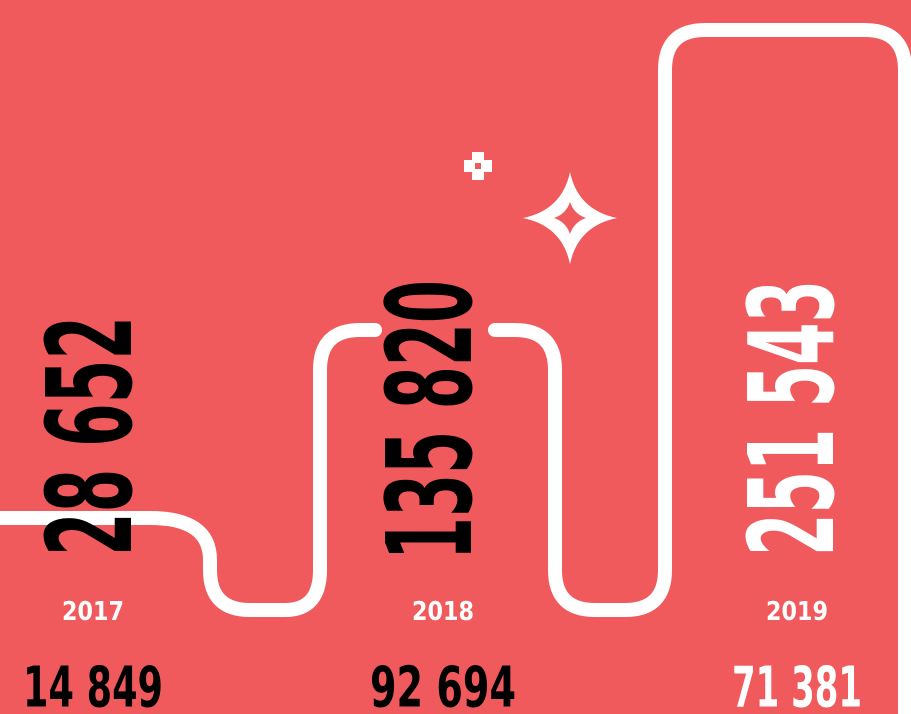 This screenshot has width=911, height=714. What do you see at coordinates (93, 612) in the screenshot?
I see `year-label: 2017` at bounding box center [93, 612].